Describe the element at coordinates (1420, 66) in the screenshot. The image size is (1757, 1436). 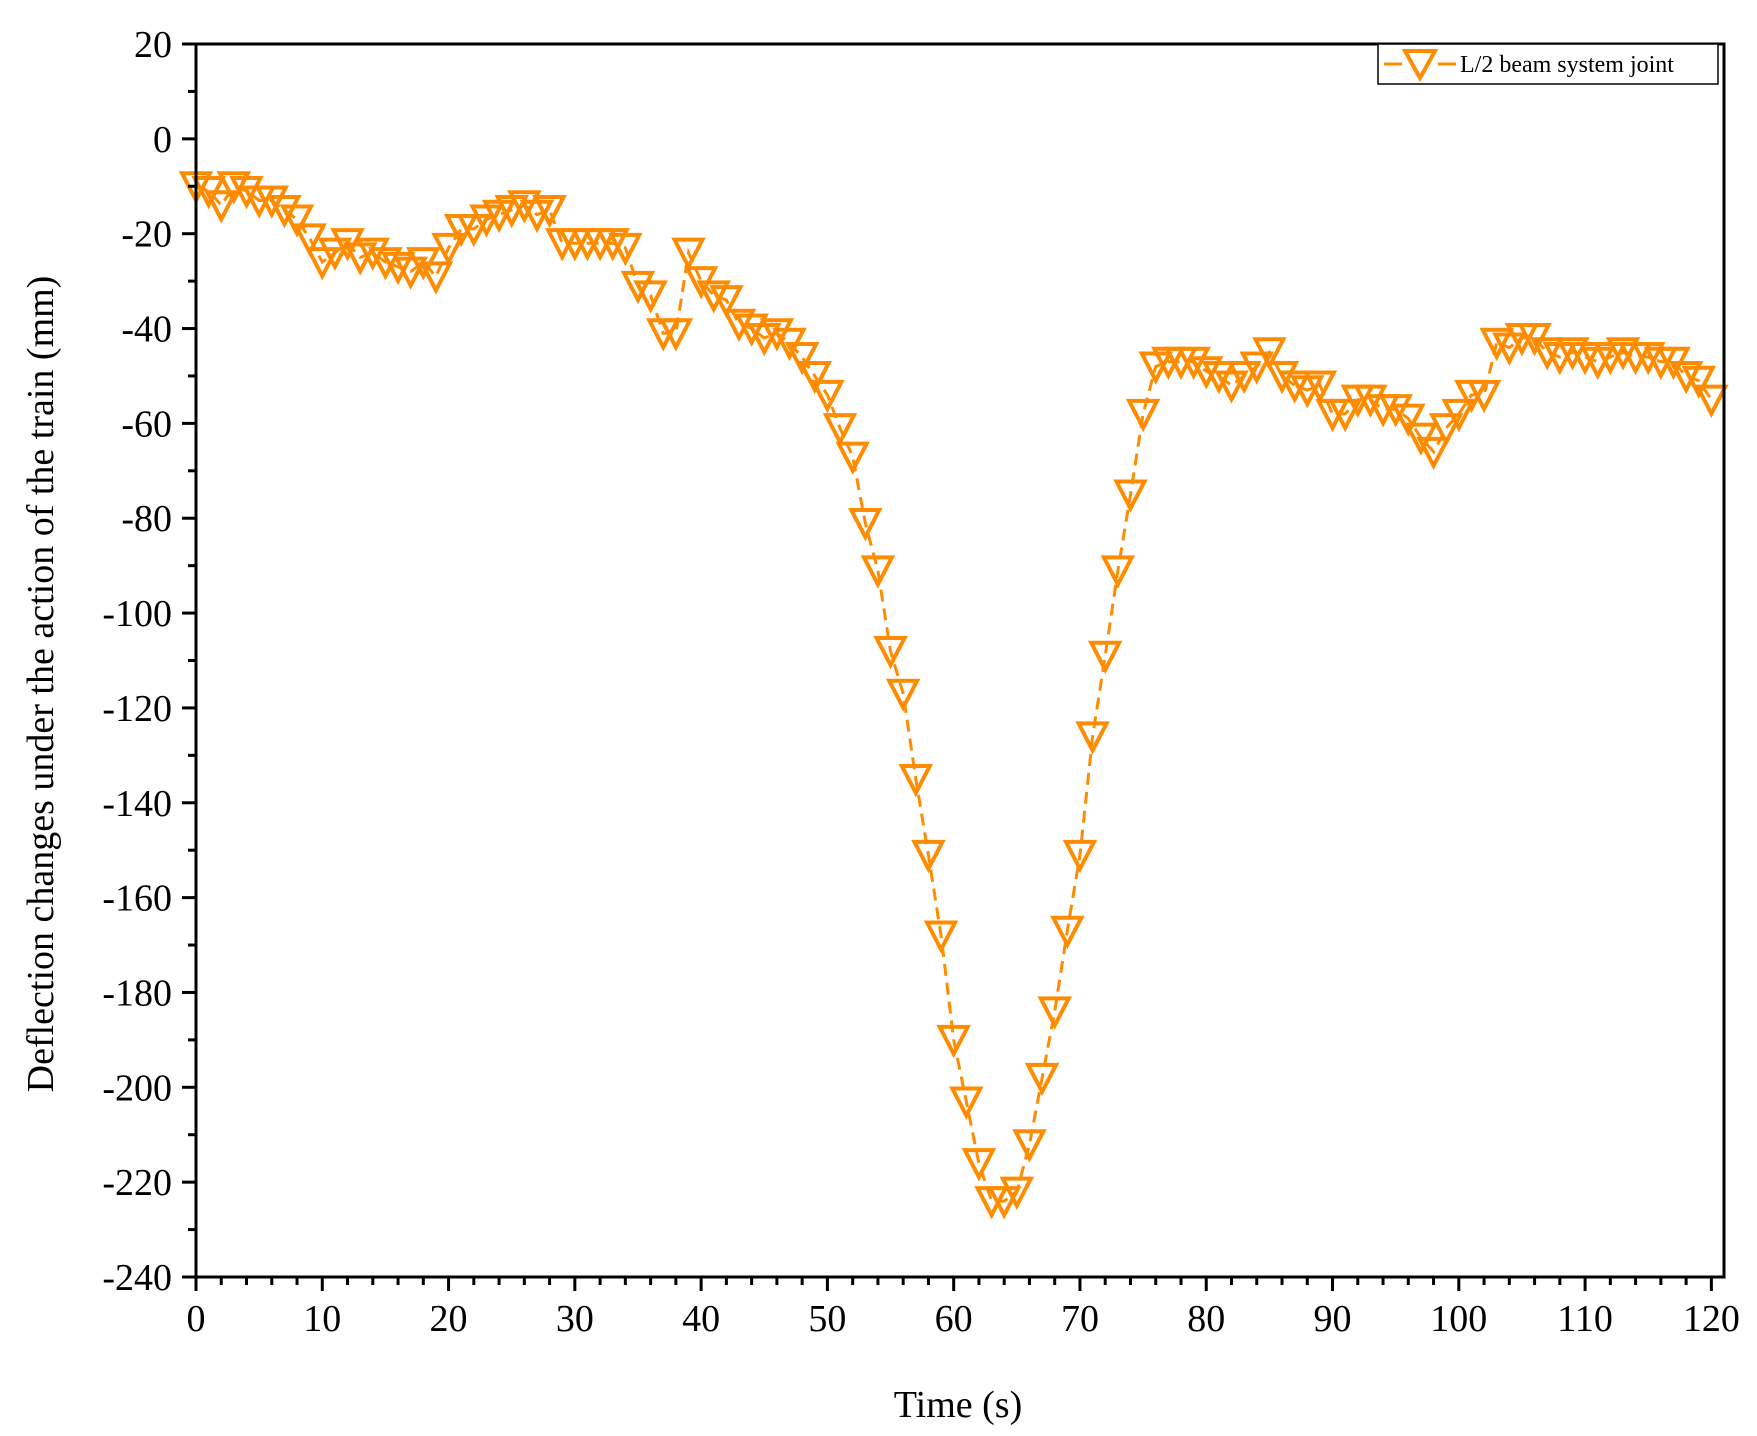
I see `legend-marker-icon` at that location.